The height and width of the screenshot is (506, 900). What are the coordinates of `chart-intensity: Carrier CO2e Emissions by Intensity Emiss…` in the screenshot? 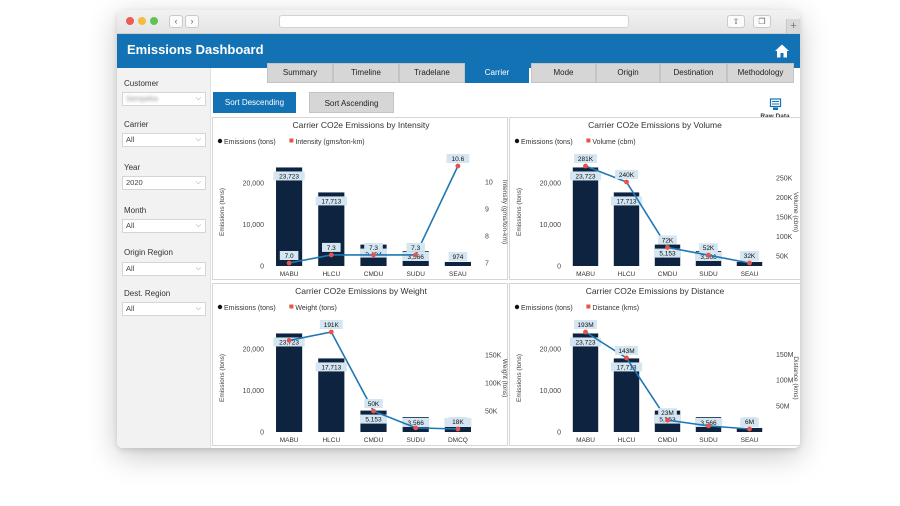 It's located at (362, 199).